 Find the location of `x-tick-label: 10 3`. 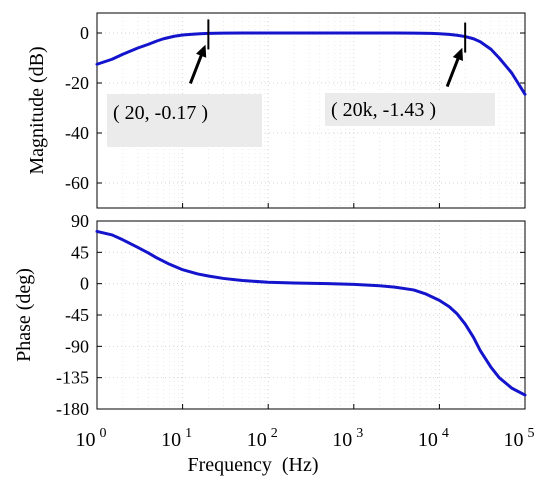

x-tick-label: 10 3 is located at coordinates (347, 438).